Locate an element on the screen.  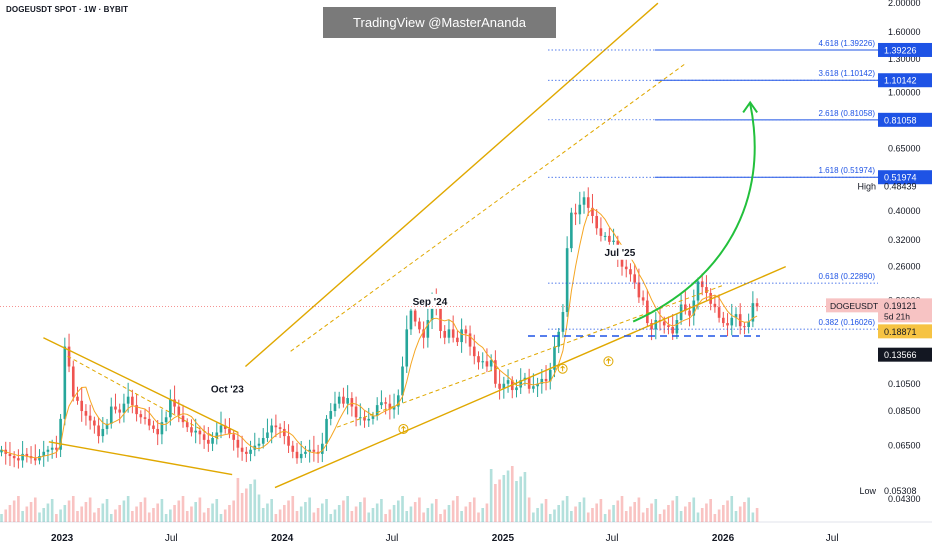
fib-level-label: 3.618 (1.10142) is located at coordinates (847, 73).